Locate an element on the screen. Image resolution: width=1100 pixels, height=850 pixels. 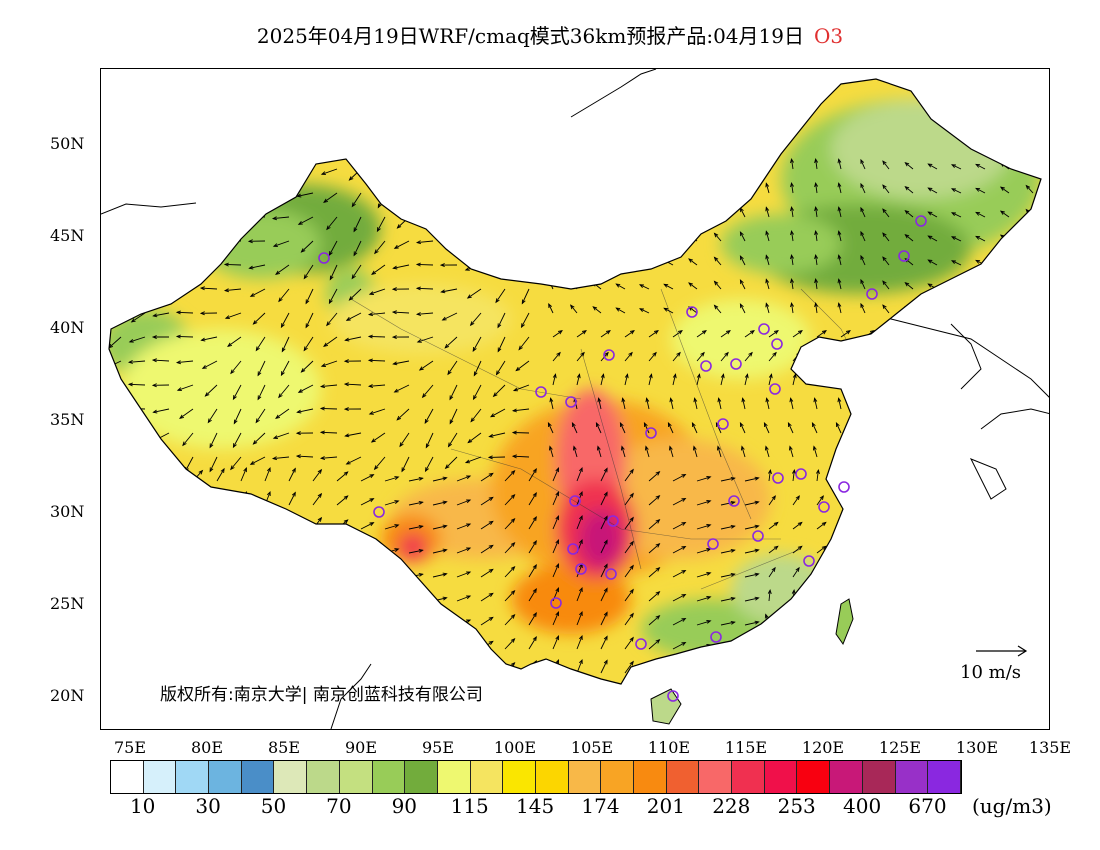
taiwan-island is located at coordinates (844, 622).